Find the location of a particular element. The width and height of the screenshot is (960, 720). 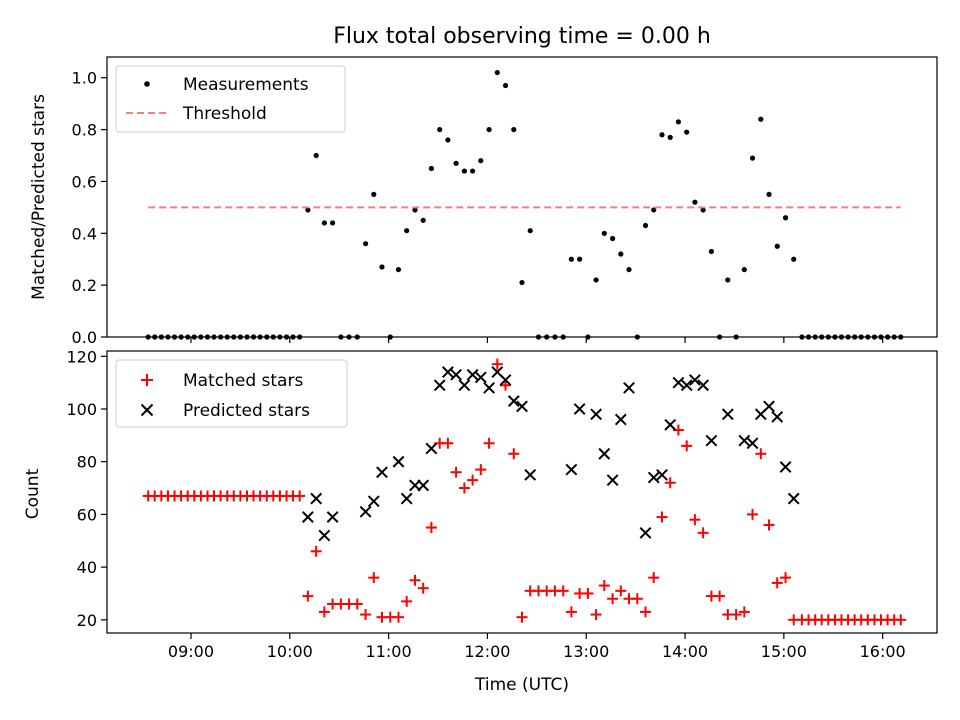

top-y-tick-label: 0.2 is located at coordinates (84, 285).